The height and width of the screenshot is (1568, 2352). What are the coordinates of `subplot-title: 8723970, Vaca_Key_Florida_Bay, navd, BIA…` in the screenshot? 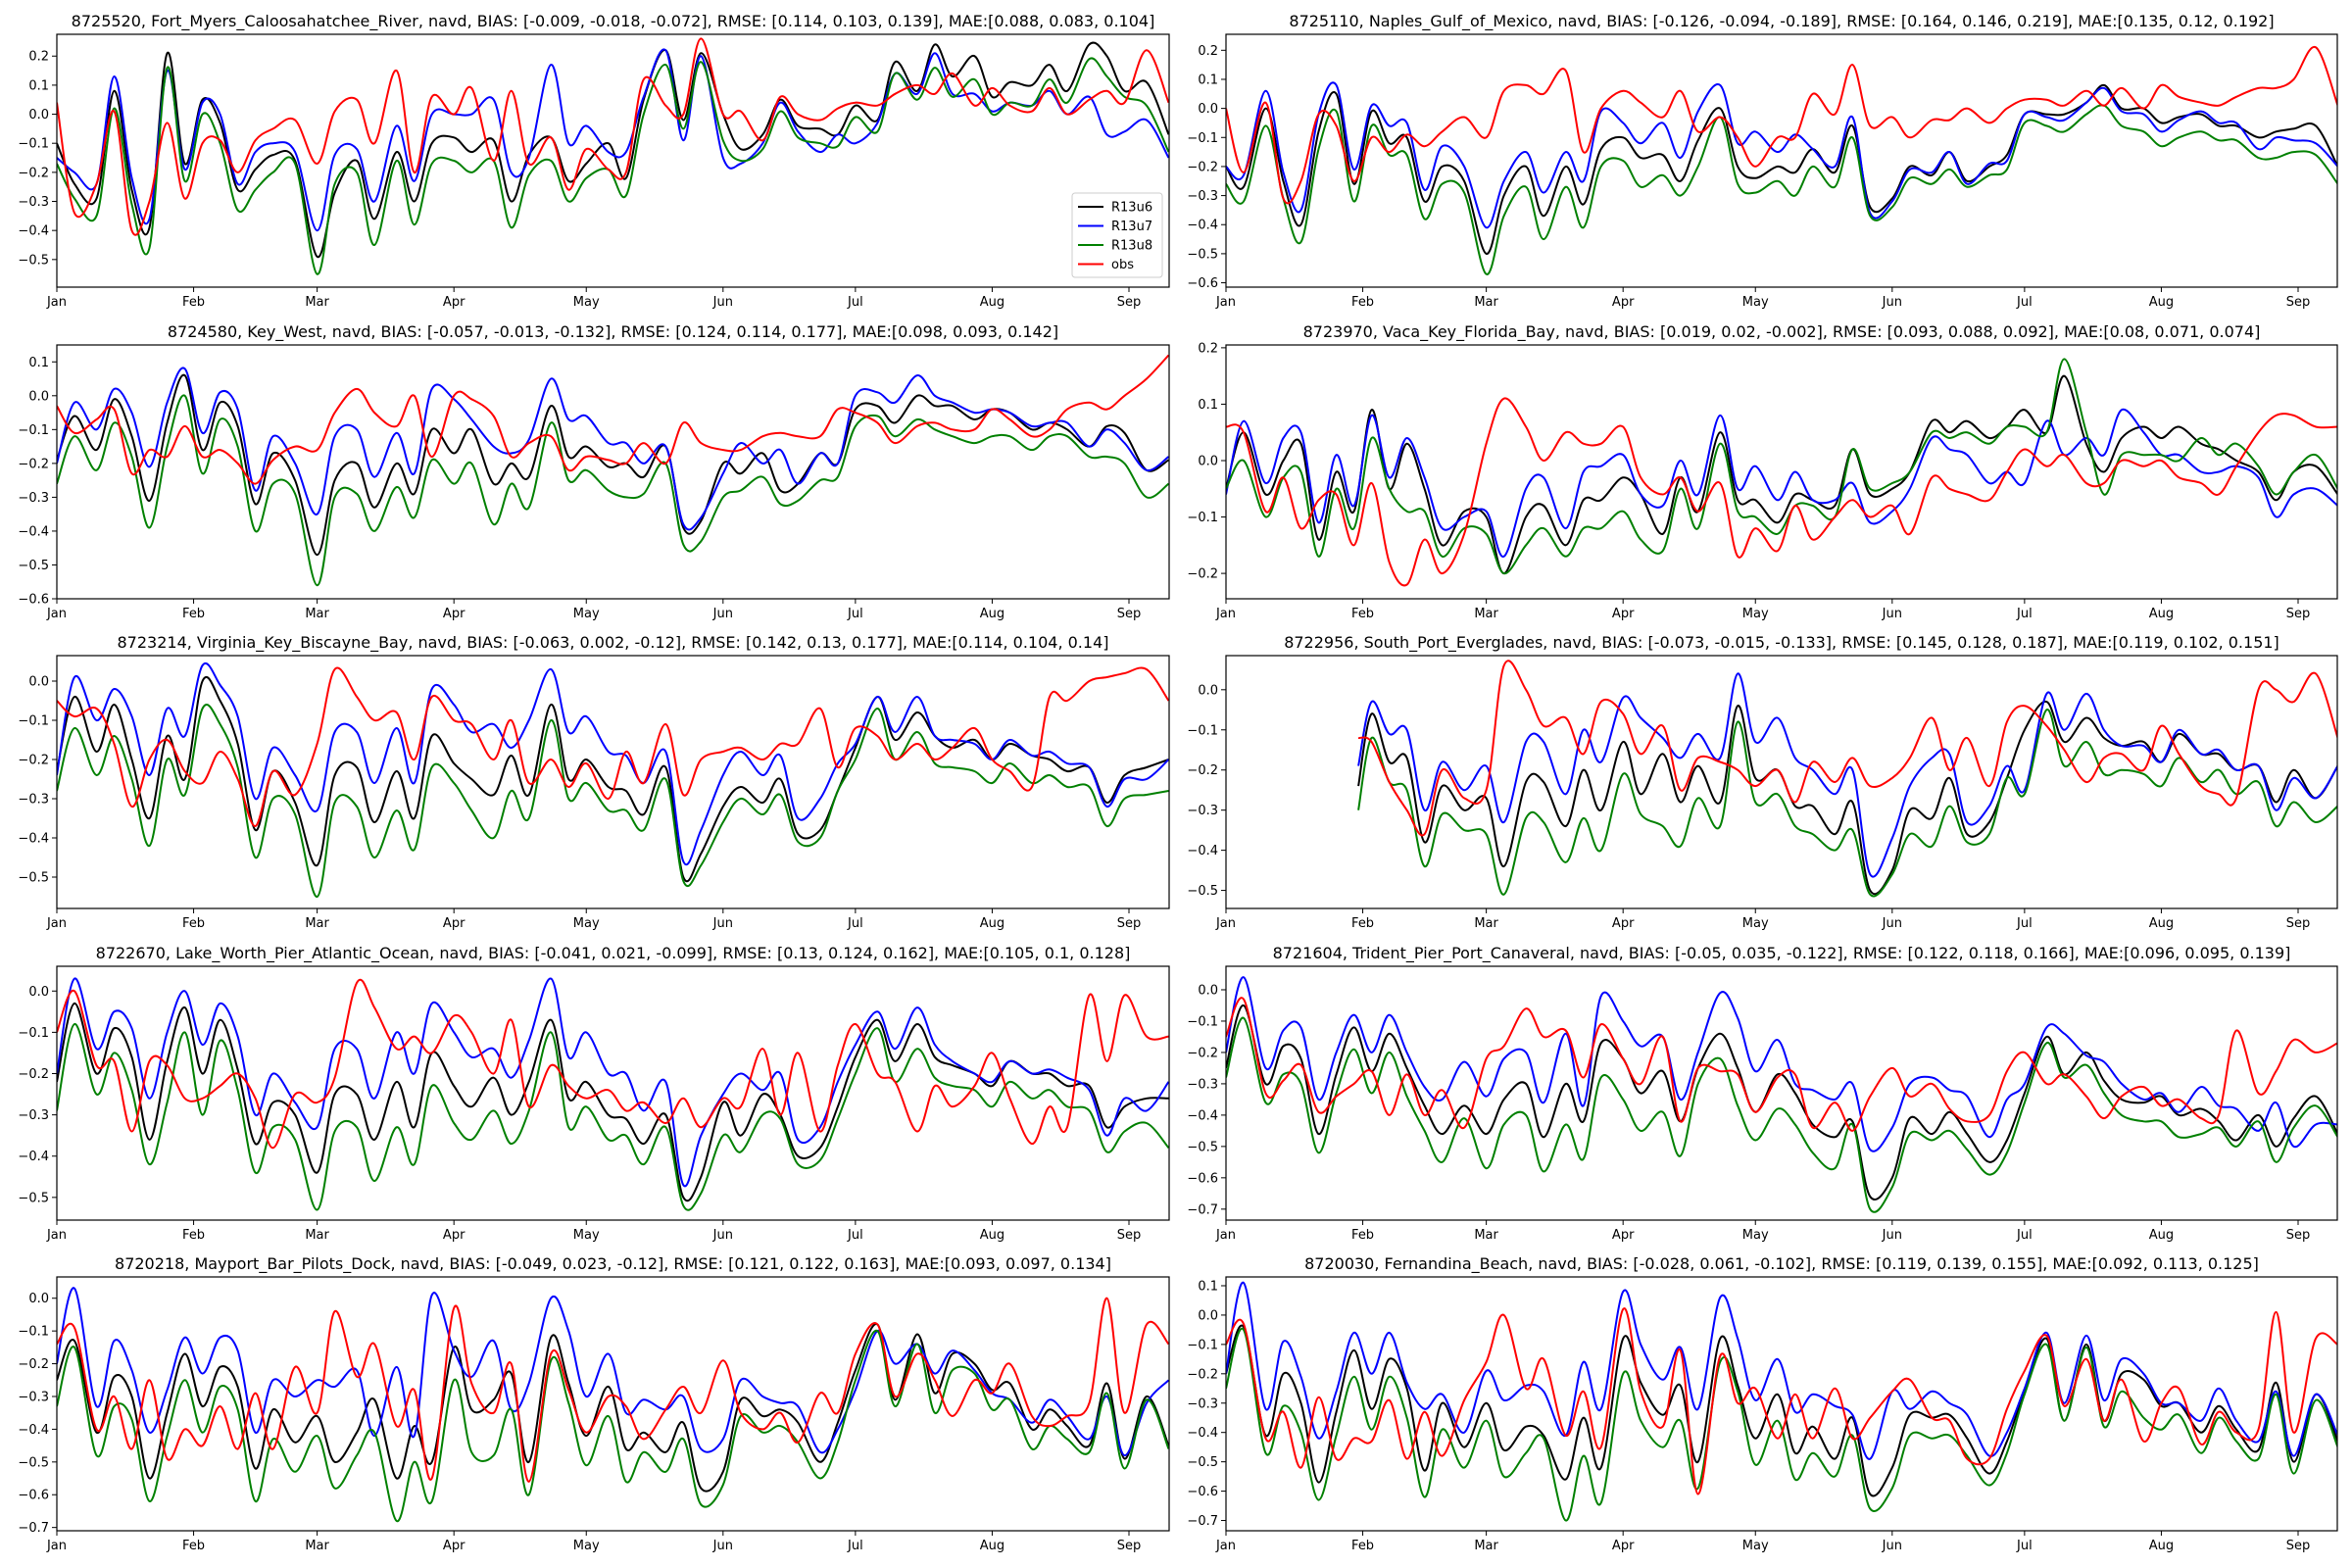 It's located at (1782, 332).